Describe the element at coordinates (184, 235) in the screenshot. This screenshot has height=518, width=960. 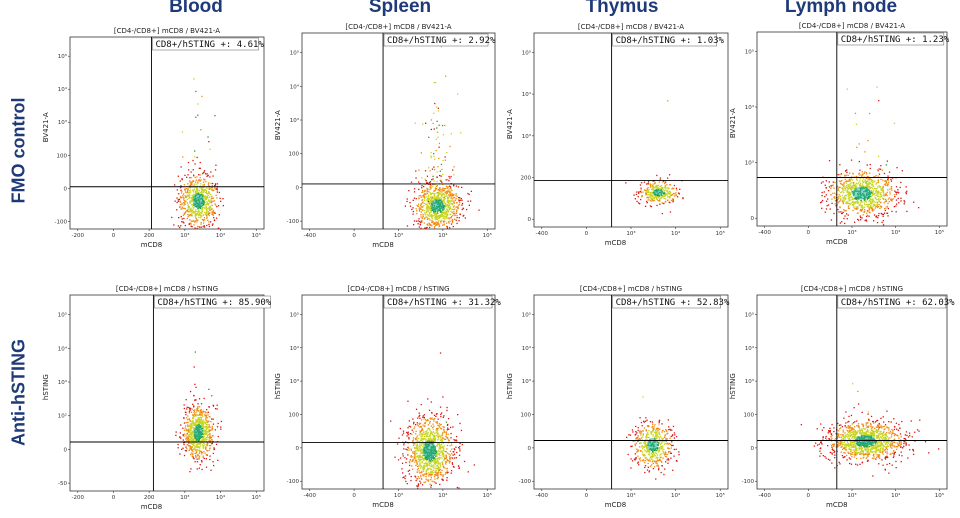
I see `x-tick-label: 10³` at that location.